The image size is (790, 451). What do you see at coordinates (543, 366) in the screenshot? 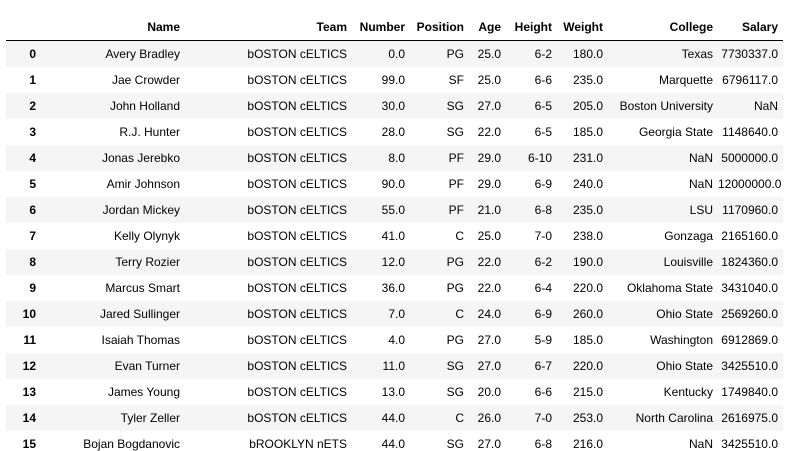
I see `cell-height: 6-7` at bounding box center [543, 366].